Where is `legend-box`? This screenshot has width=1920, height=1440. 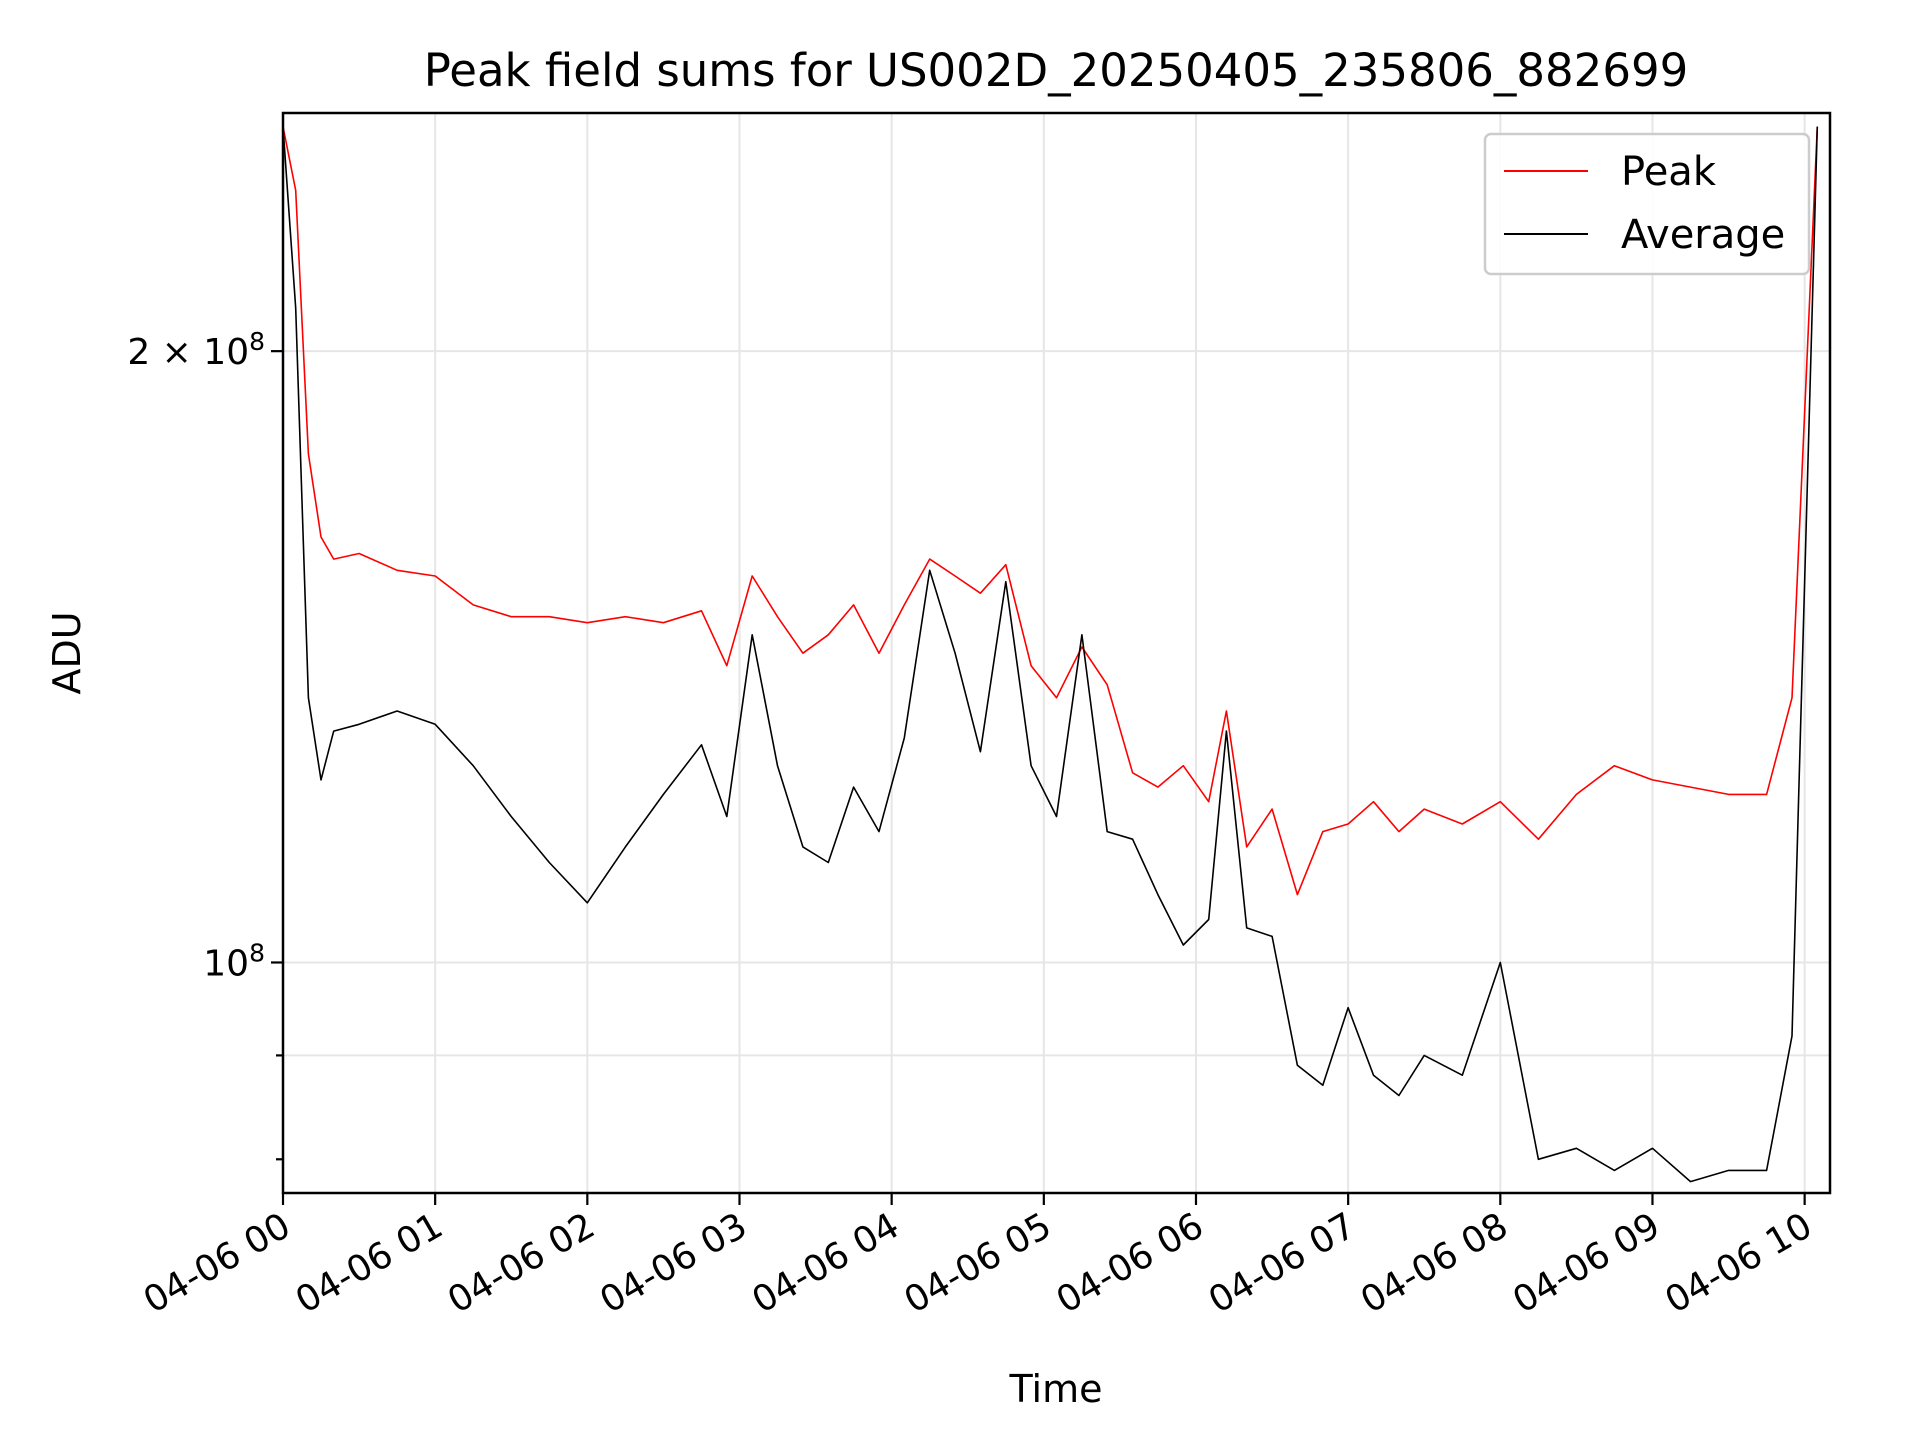
legend-box is located at coordinates (1647, 204).